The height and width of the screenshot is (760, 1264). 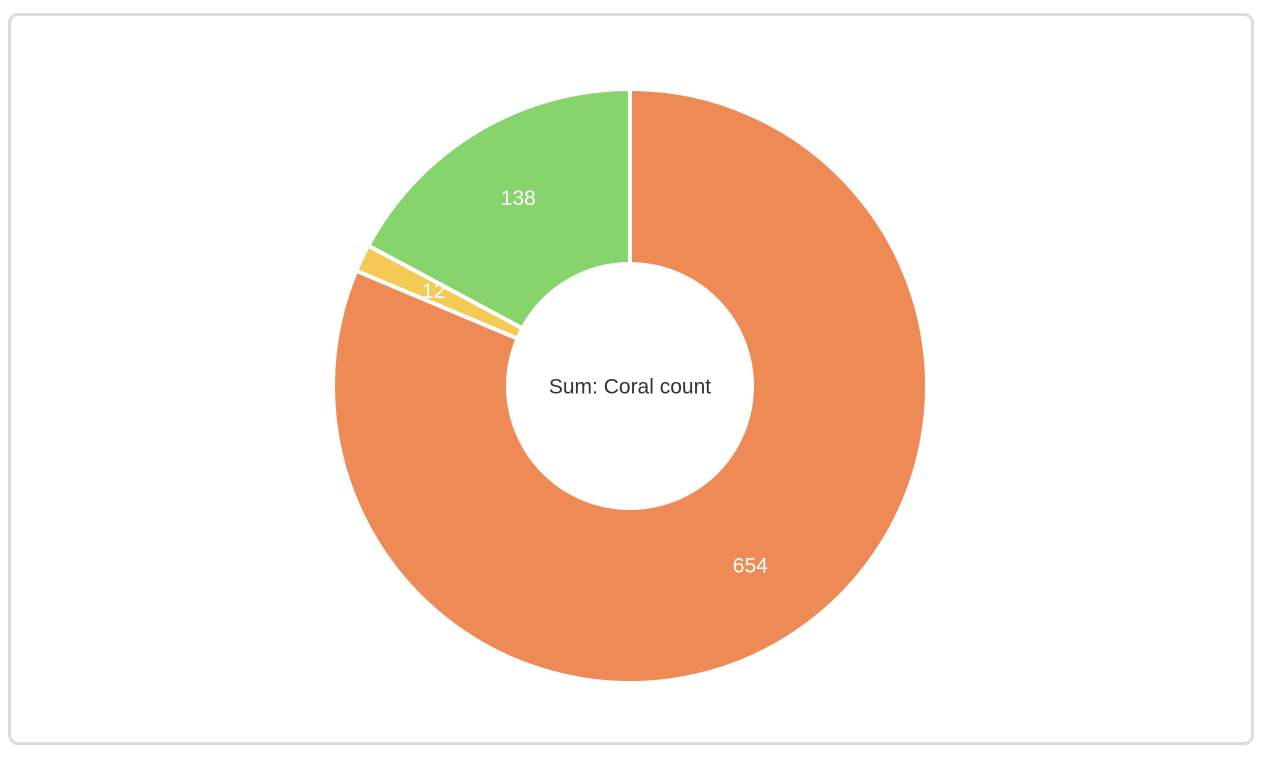 I want to click on center-label: Sum: Coral count, so click(x=630, y=387).